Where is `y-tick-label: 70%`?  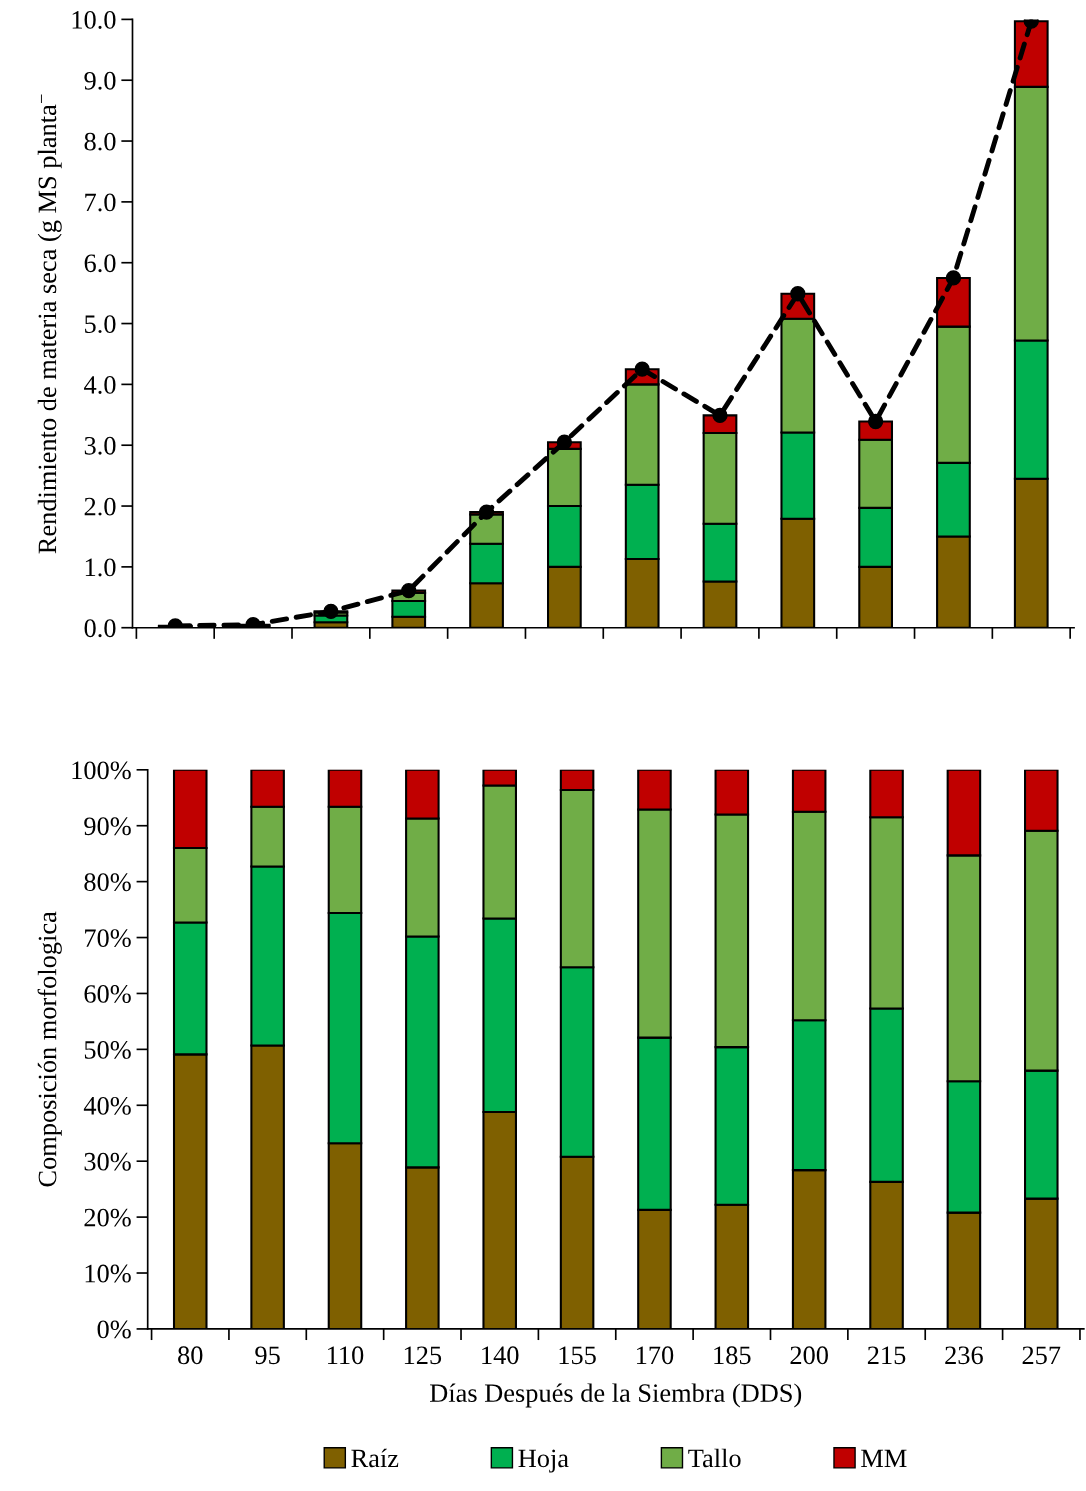 y-tick-label: 70% is located at coordinates (108, 938).